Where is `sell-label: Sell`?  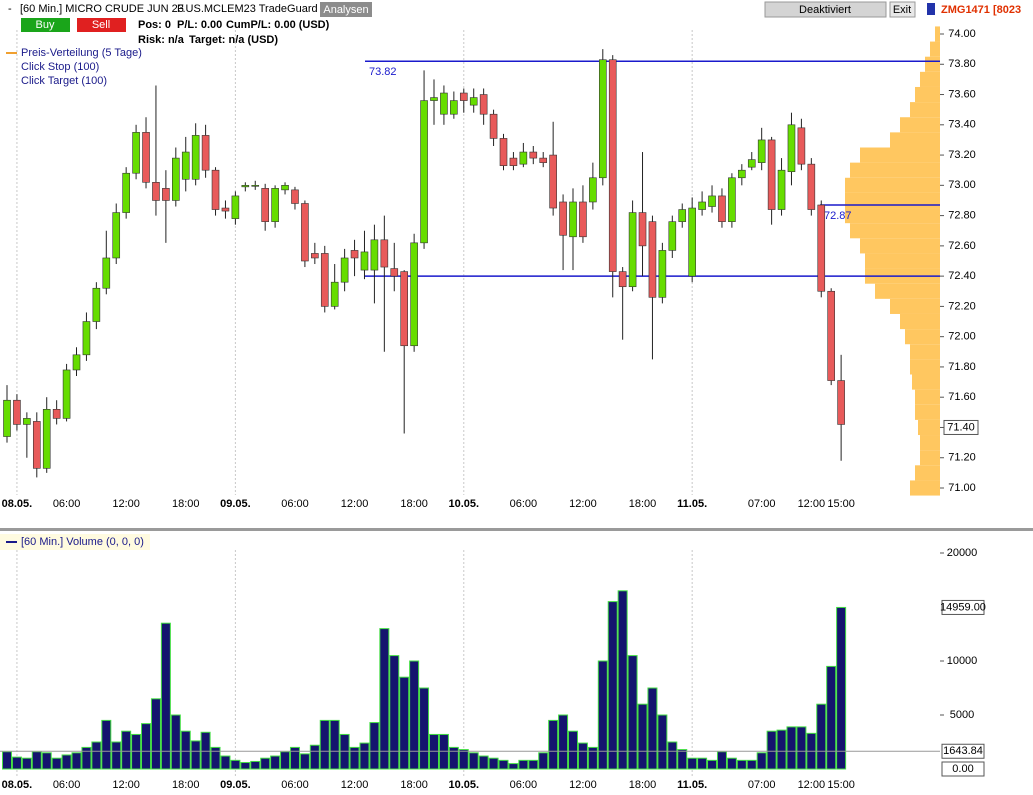
sell-label: Sell is located at coordinates (101, 25).